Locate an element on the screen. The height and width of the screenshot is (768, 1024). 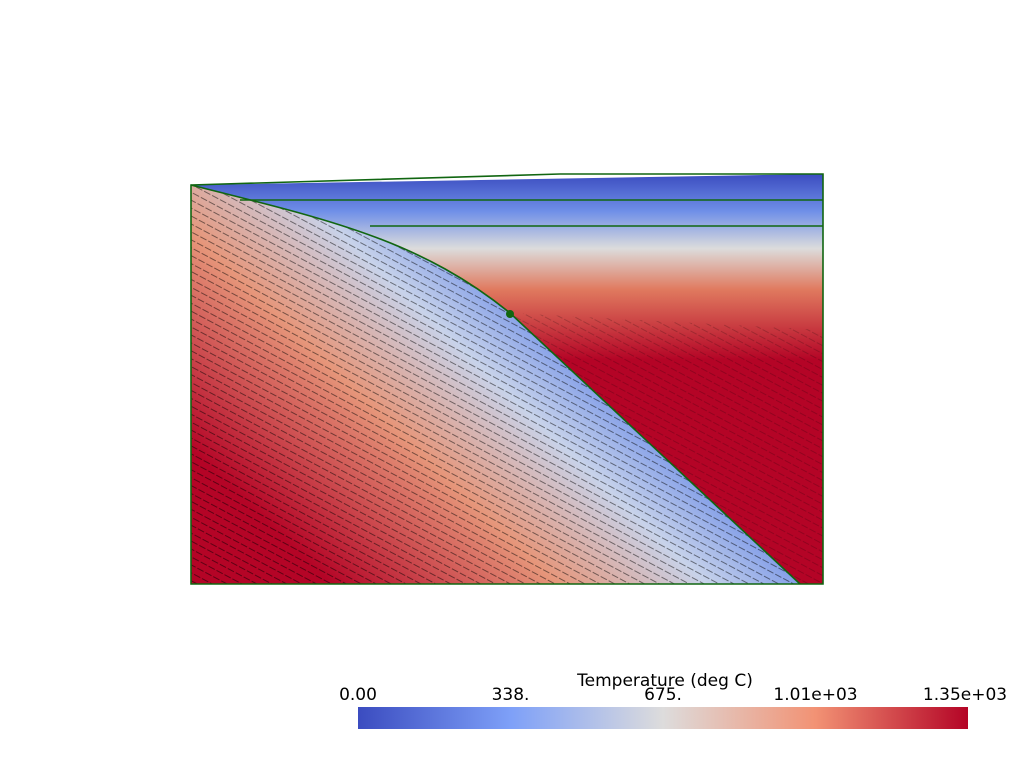
colorbar-gradient is located at coordinates (663, 718).